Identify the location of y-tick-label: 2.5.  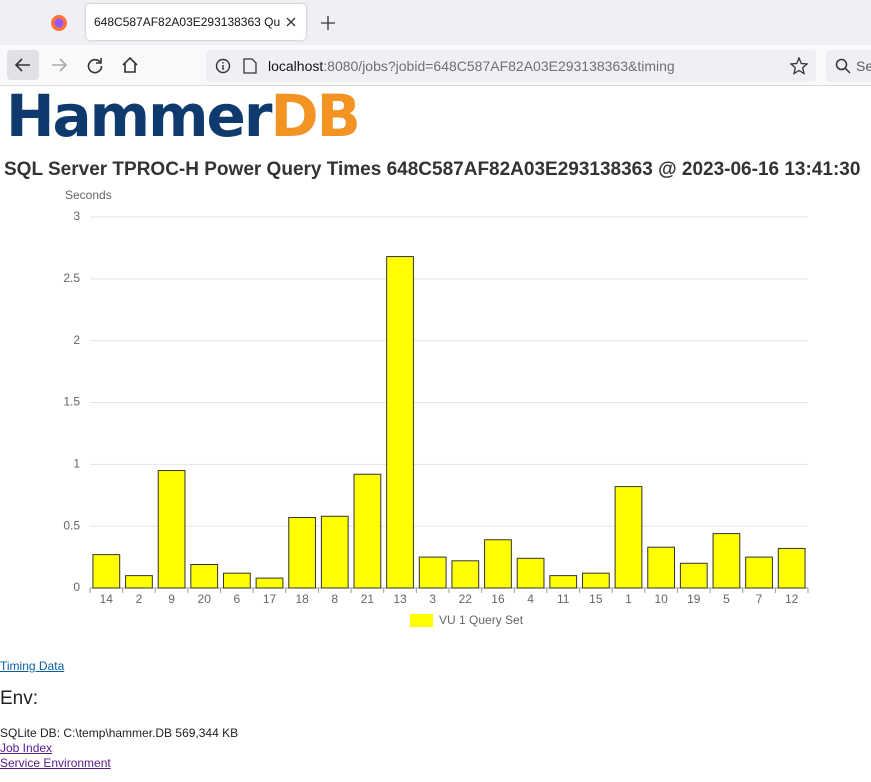
(71, 278).